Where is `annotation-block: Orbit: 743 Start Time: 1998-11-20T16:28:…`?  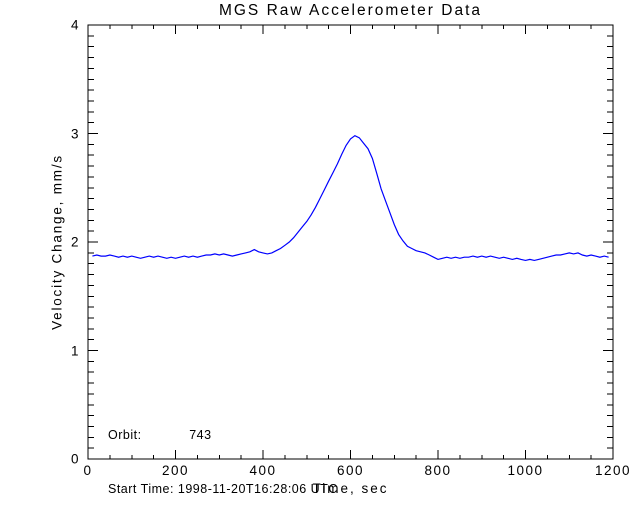 annotation-block: Orbit: 743 Start Time: 1998-11-20T16:28:… is located at coordinates (223, 451).